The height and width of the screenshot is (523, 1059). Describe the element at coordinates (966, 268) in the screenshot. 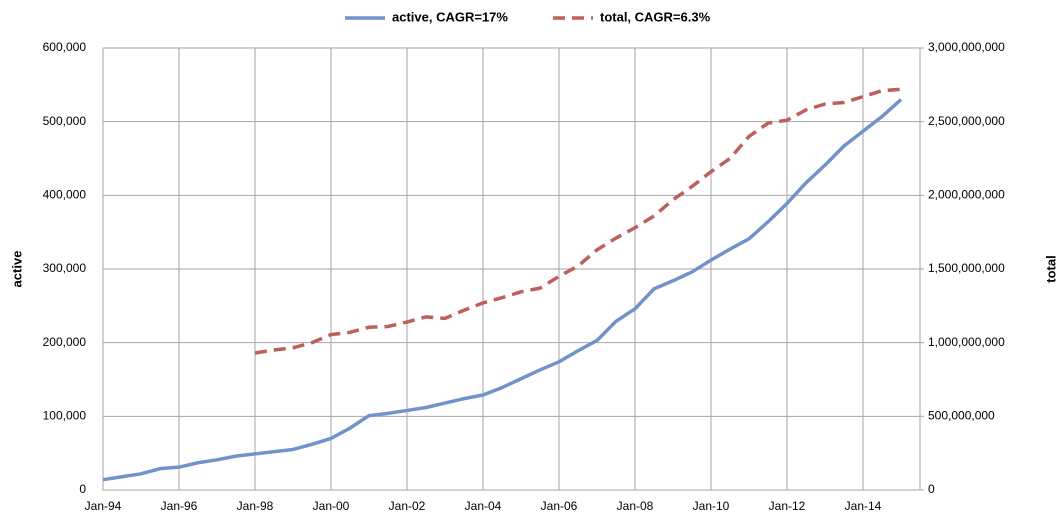

I see `y2-tick-label: 1,500,000,000` at that location.